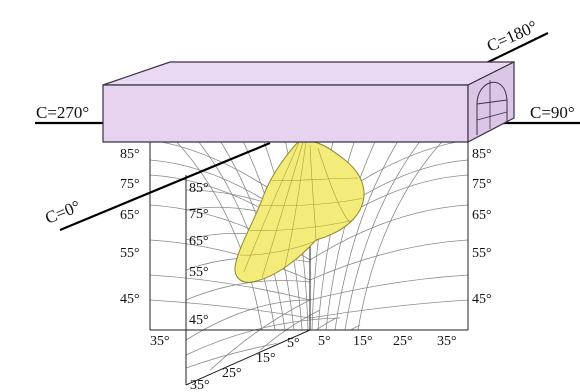 Image resolution: width=580 pixels, height=392 pixels. I want to click on front-angle-labels: 5° 15° 25° 35°, so click(245, 364).